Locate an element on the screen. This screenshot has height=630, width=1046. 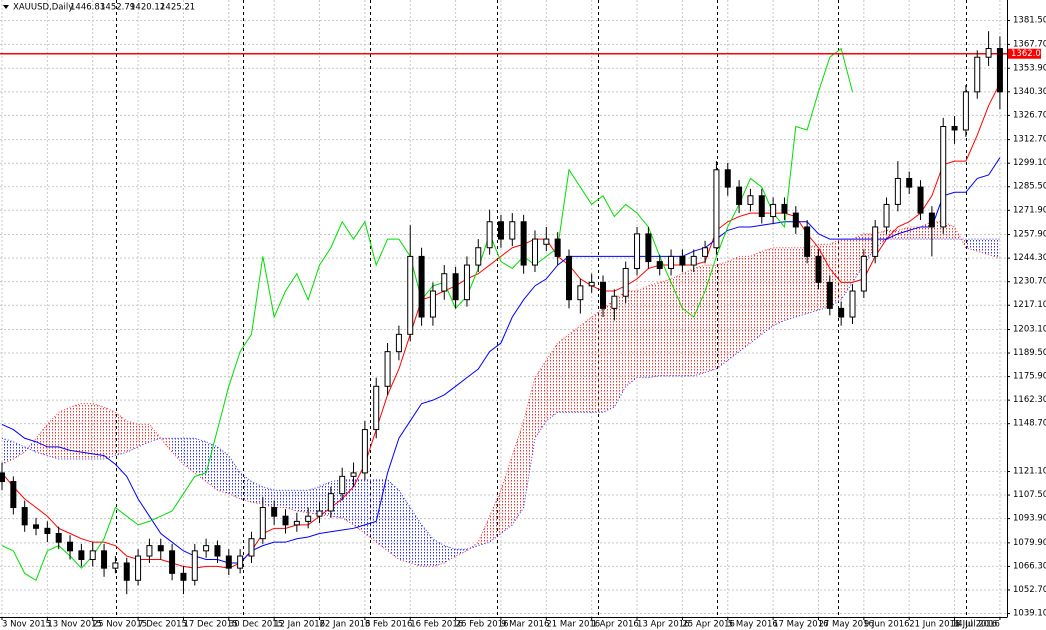
x-tick-label: 14 Jul 2016 is located at coordinates (976, 625).